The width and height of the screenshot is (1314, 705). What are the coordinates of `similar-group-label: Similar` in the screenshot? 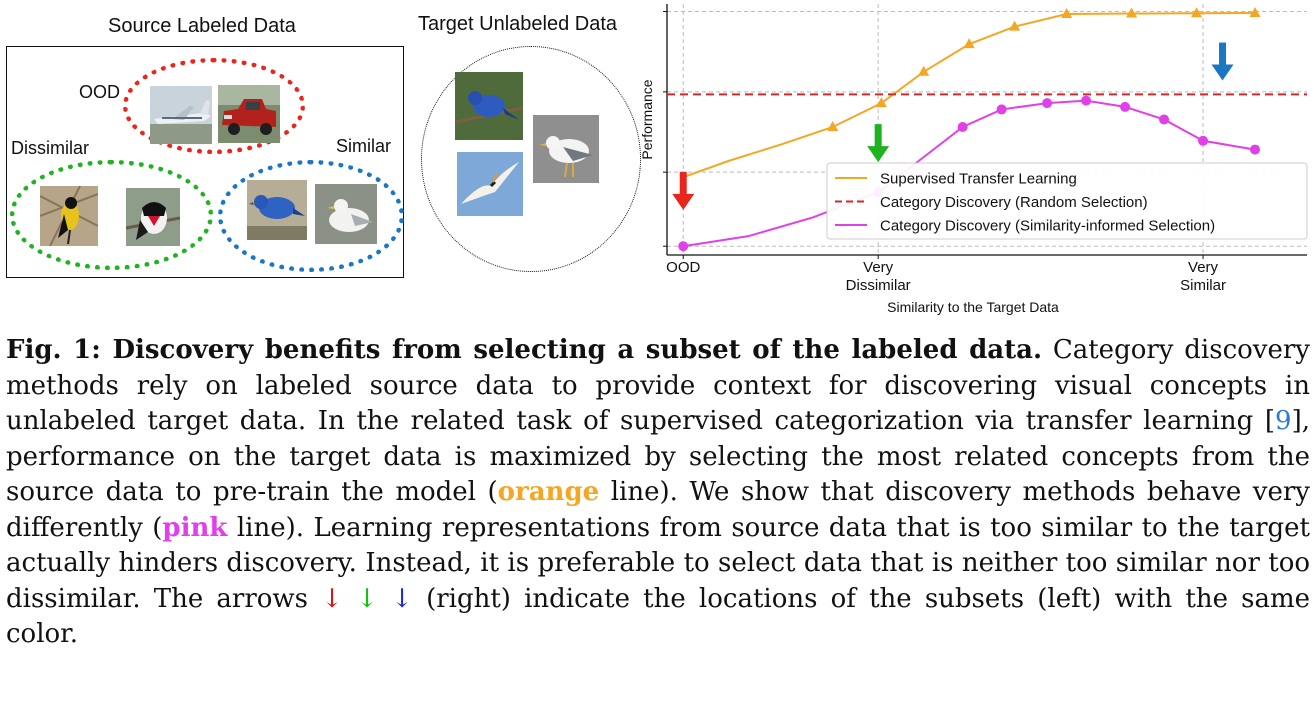 It's located at (364, 146).